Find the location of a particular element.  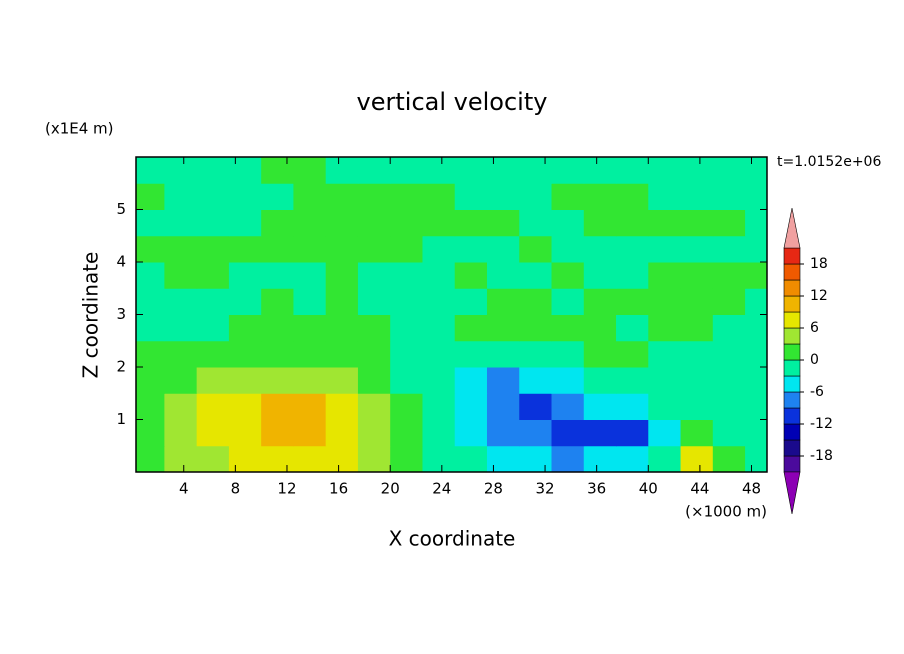

x-unit: (×1000 m) is located at coordinates (726, 512).